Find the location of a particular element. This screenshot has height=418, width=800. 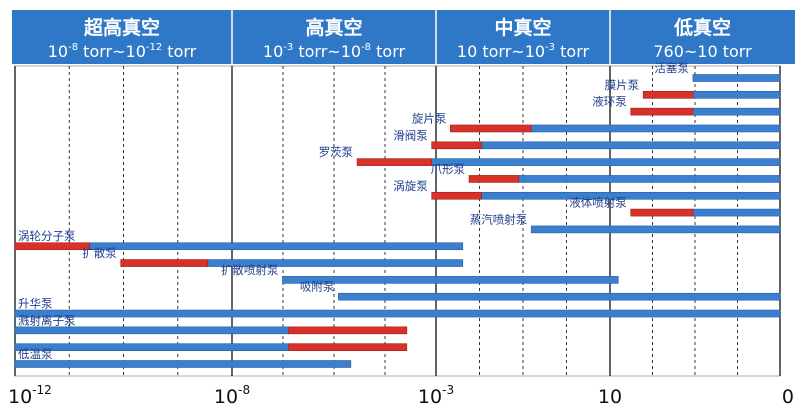

header-band-range: 760~10 torr is located at coordinates (702, 51).